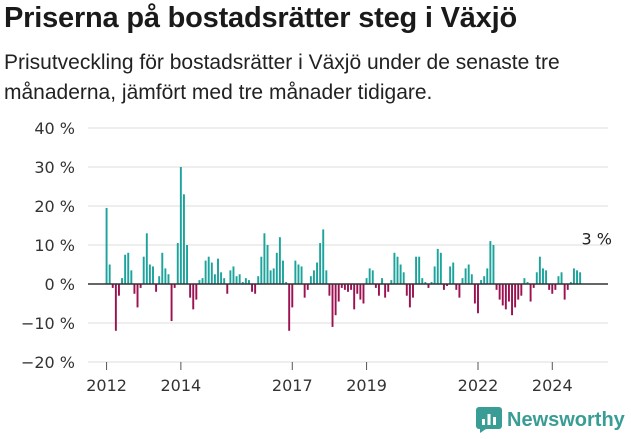  What do you see at coordinates (366, 385) in the screenshot?
I see `x-tick-label: 2019` at bounding box center [366, 385].